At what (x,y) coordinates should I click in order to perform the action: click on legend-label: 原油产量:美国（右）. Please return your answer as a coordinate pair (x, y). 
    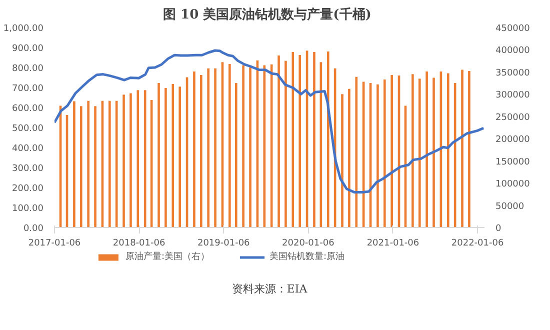
    Looking at the image, I should click on (167, 256).